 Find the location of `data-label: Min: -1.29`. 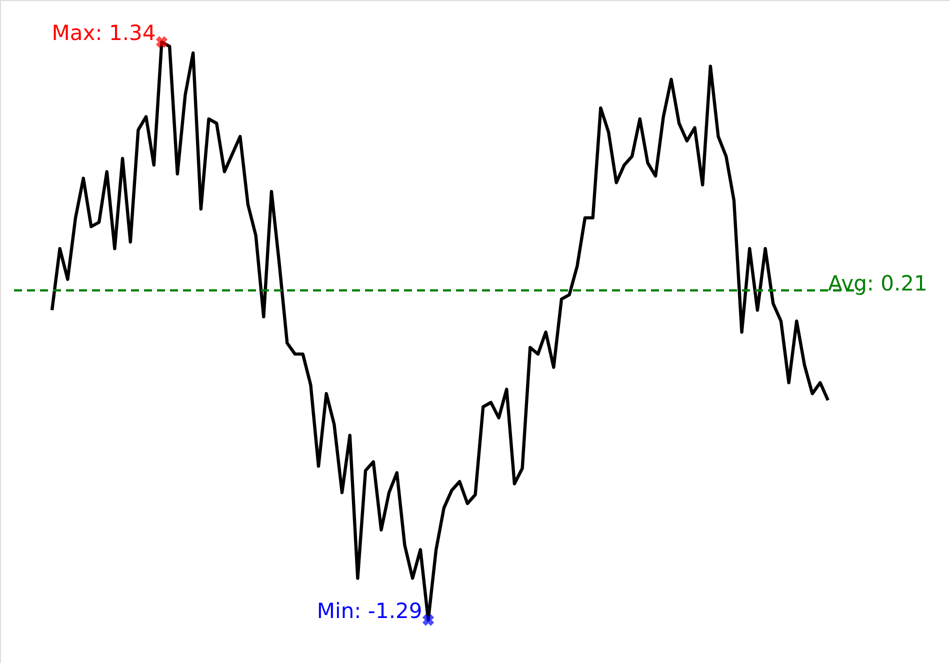

data-label: Min: -1.29 is located at coordinates (369, 611).